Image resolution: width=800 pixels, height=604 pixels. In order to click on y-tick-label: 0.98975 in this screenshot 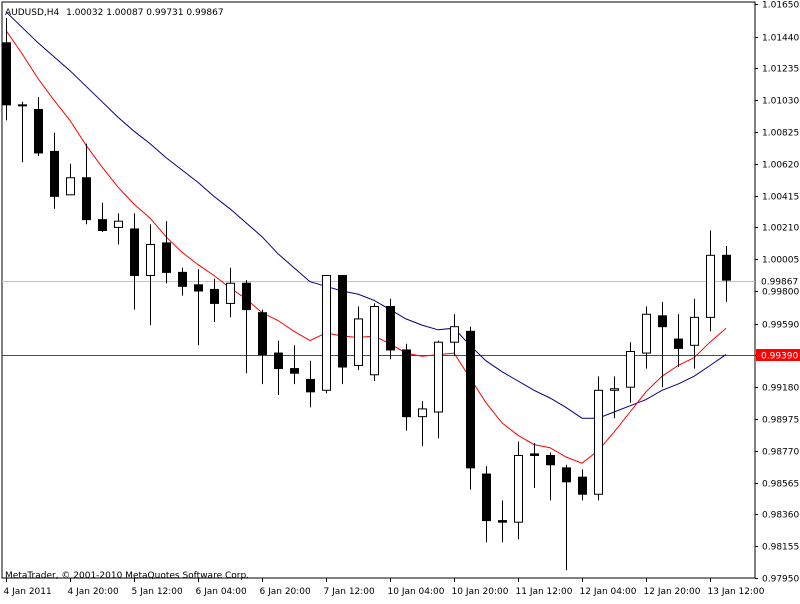, I will do `click(780, 421)`.